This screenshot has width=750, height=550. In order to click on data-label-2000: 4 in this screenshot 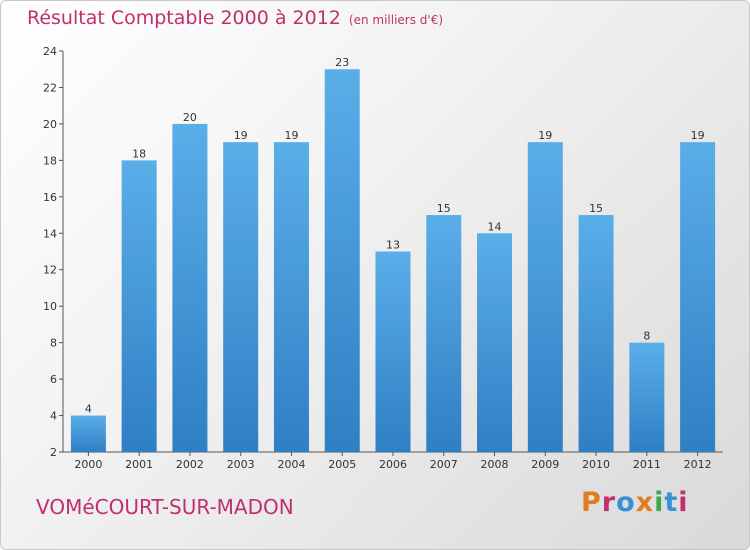, I will do `click(88, 409)`.